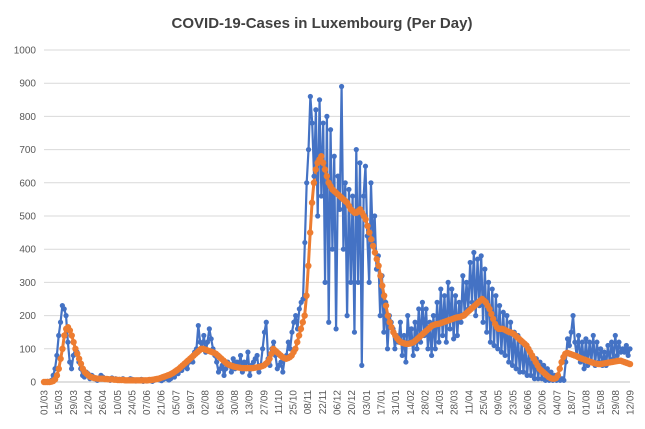 The height and width of the screenshot is (429, 645). I want to click on x-tick-label: 17/01, so click(381, 402).